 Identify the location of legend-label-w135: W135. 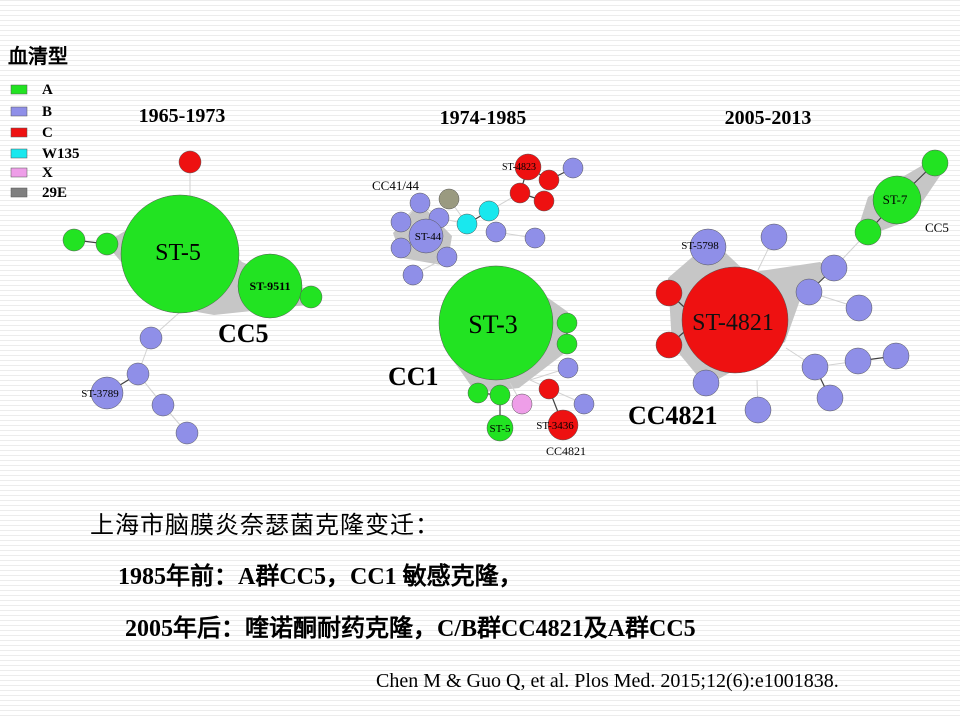
(61, 154).